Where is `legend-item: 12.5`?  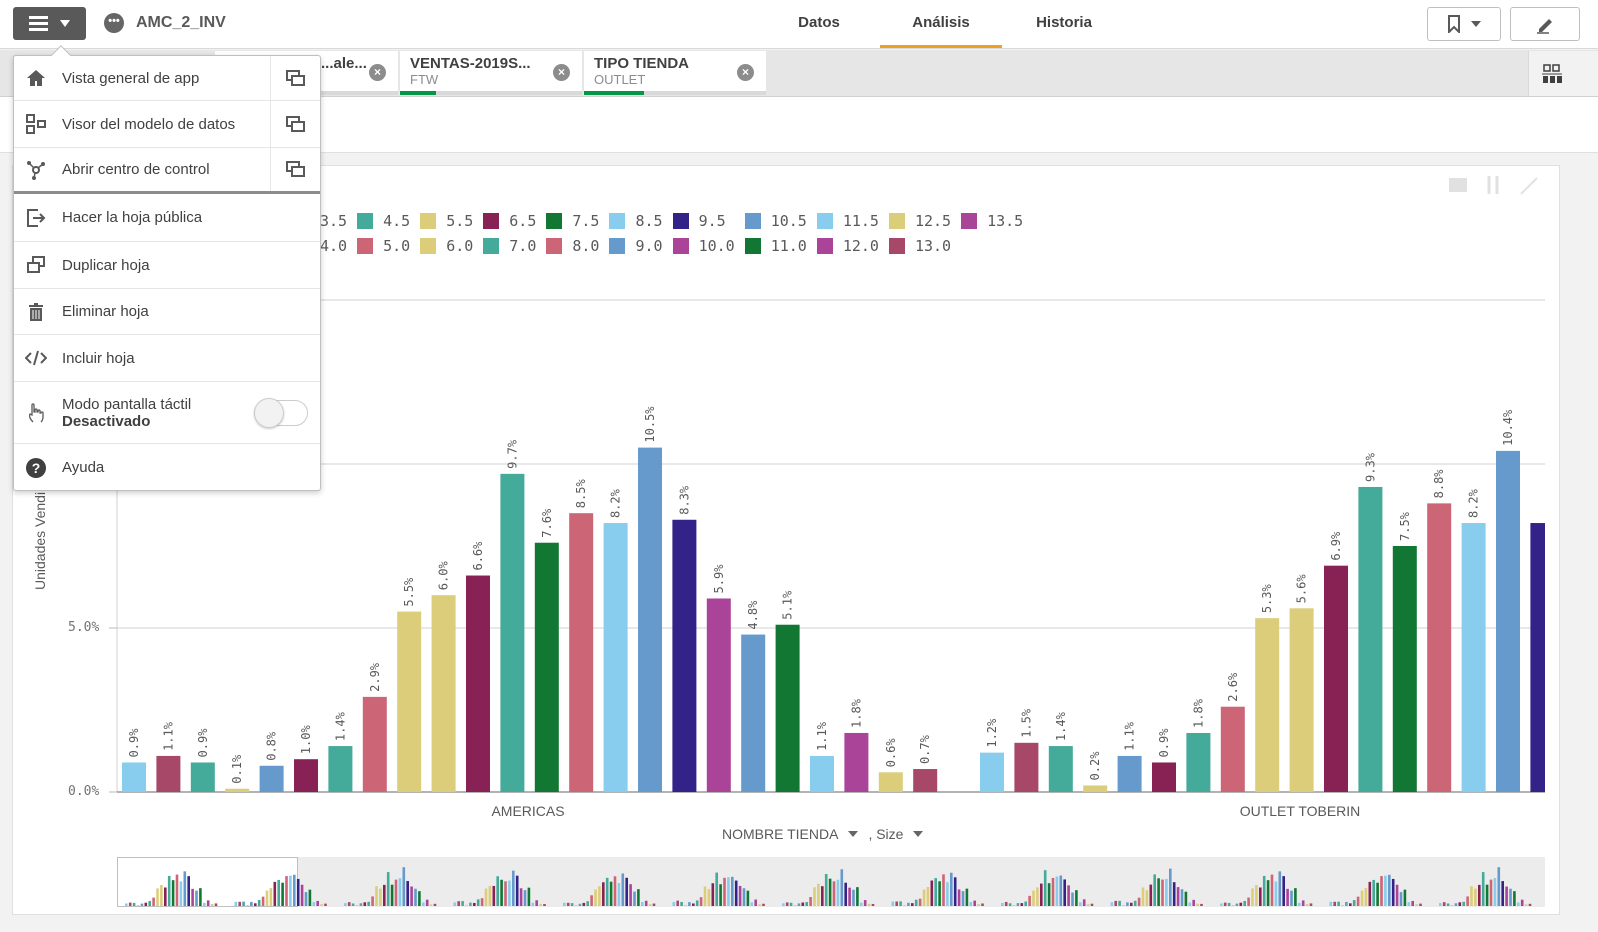 legend-item: 12.5 is located at coordinates (919, 221).